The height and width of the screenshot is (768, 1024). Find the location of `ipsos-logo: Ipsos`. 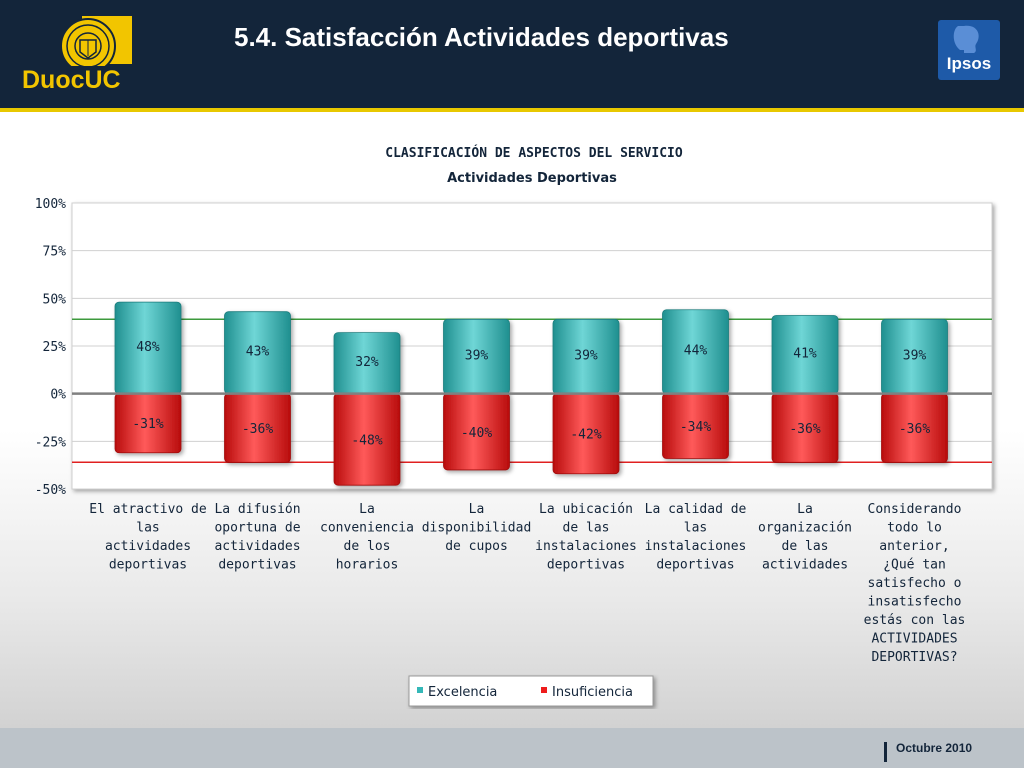

ipsos-logo: Ipsos is located at coordinates (969, 50).